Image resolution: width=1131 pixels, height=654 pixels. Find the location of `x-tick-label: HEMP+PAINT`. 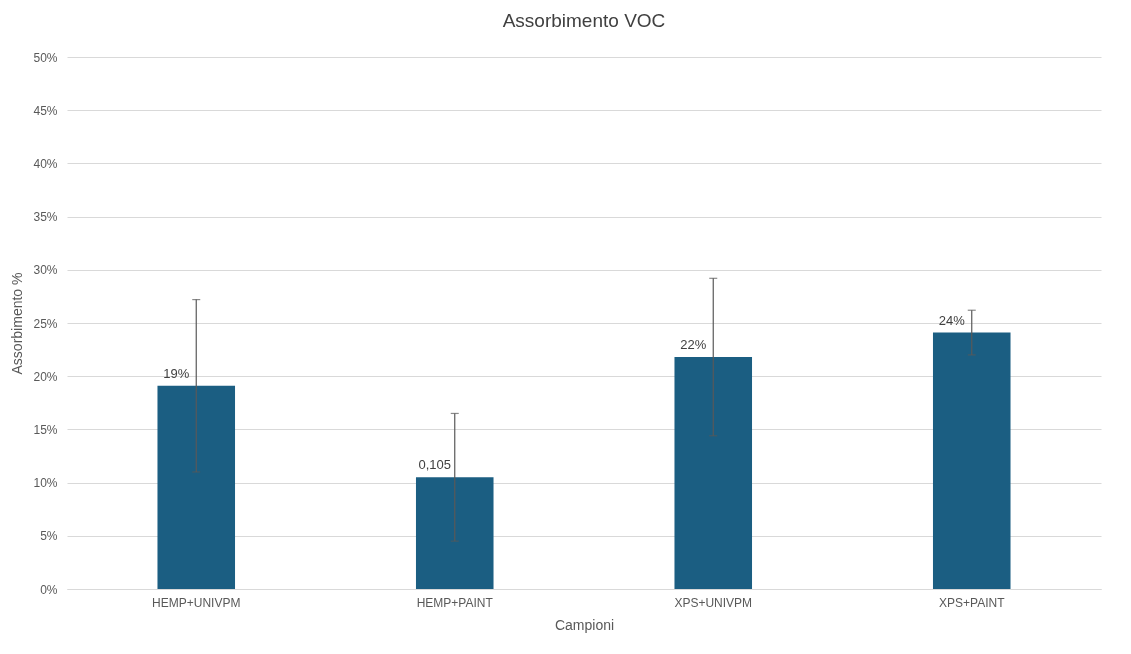

x-tick-label: HEMP+PAINT is located at coordinates (455, 602).